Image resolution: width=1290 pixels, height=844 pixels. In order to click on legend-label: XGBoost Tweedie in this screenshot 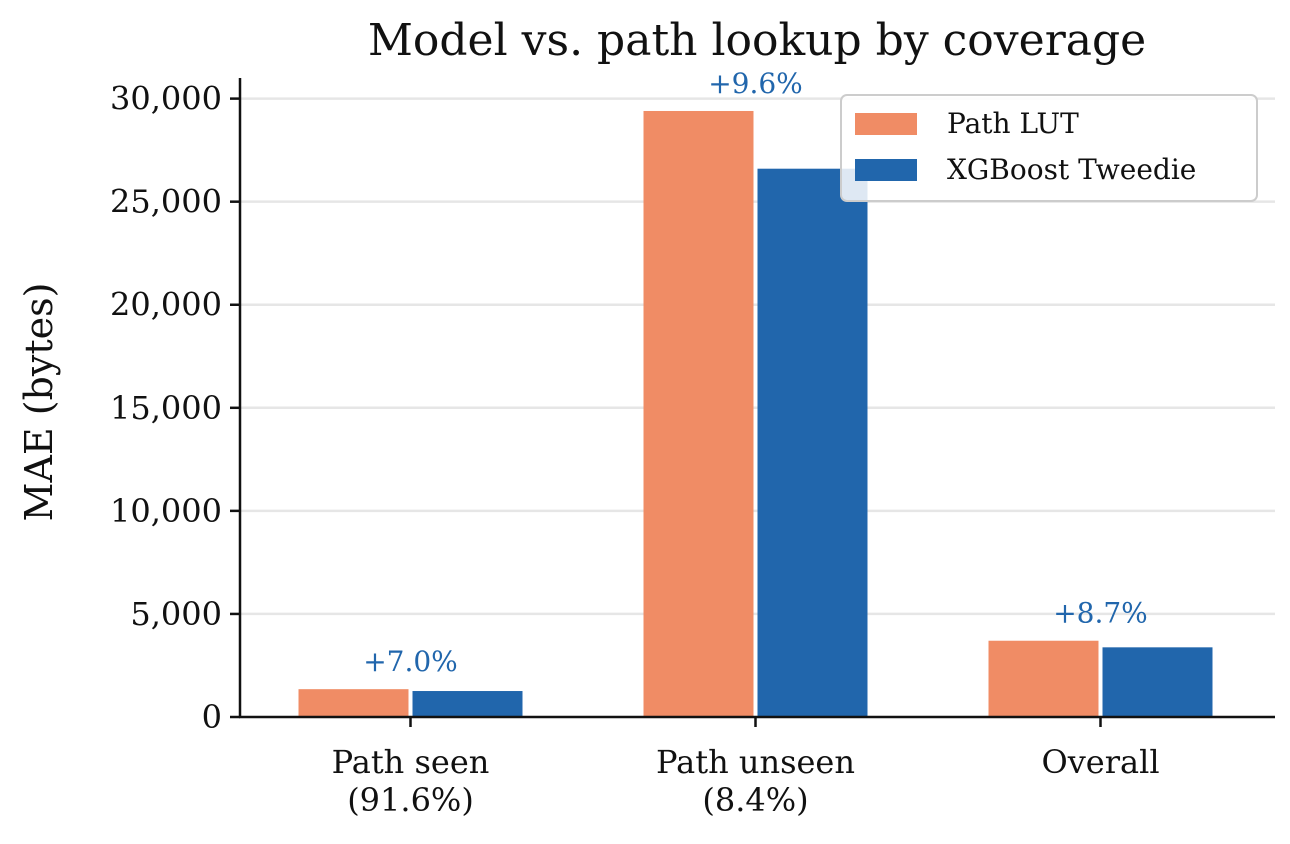, I will do `click(1071, 169)`.